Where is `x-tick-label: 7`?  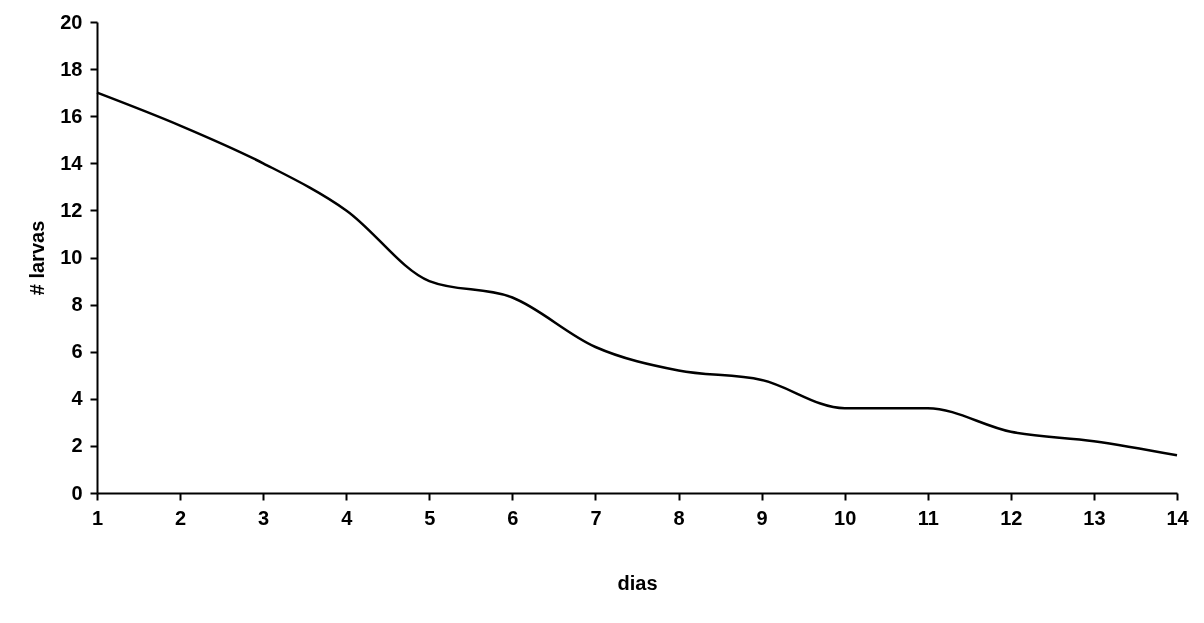 x-tick-label: 7 is located at coordinates (596, 517).